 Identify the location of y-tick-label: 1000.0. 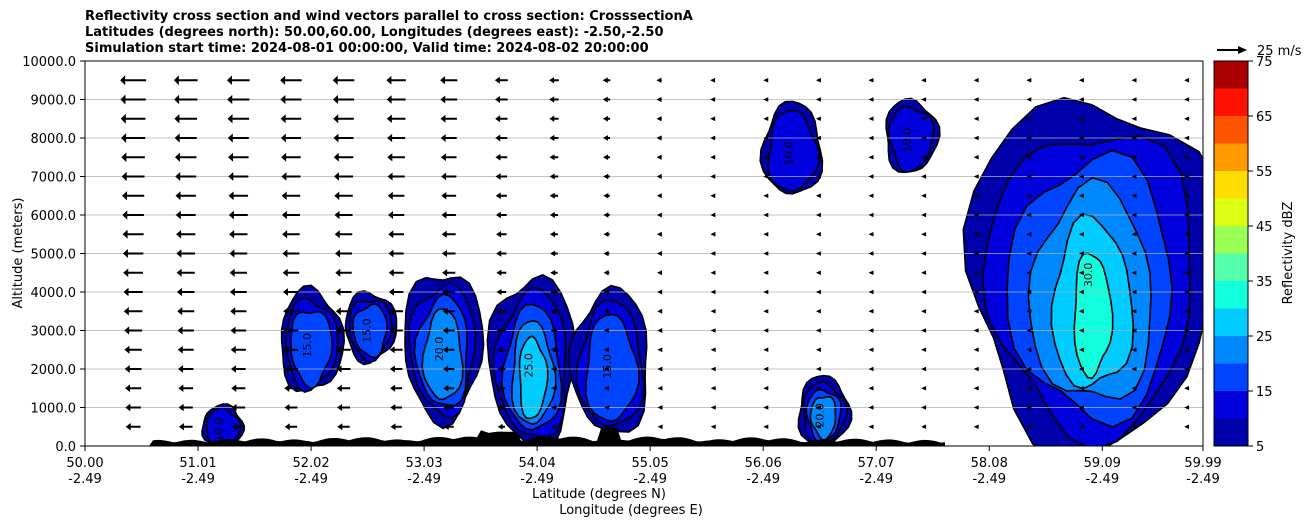
(54, 409).